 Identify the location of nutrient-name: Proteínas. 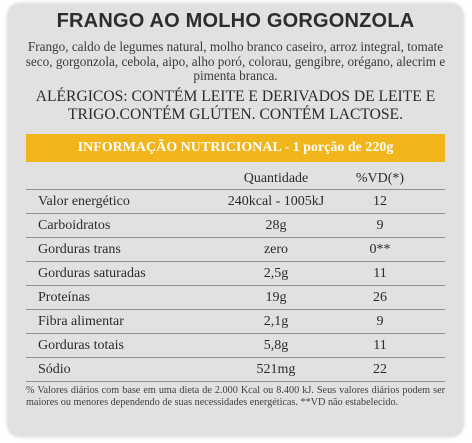
(64, 297).